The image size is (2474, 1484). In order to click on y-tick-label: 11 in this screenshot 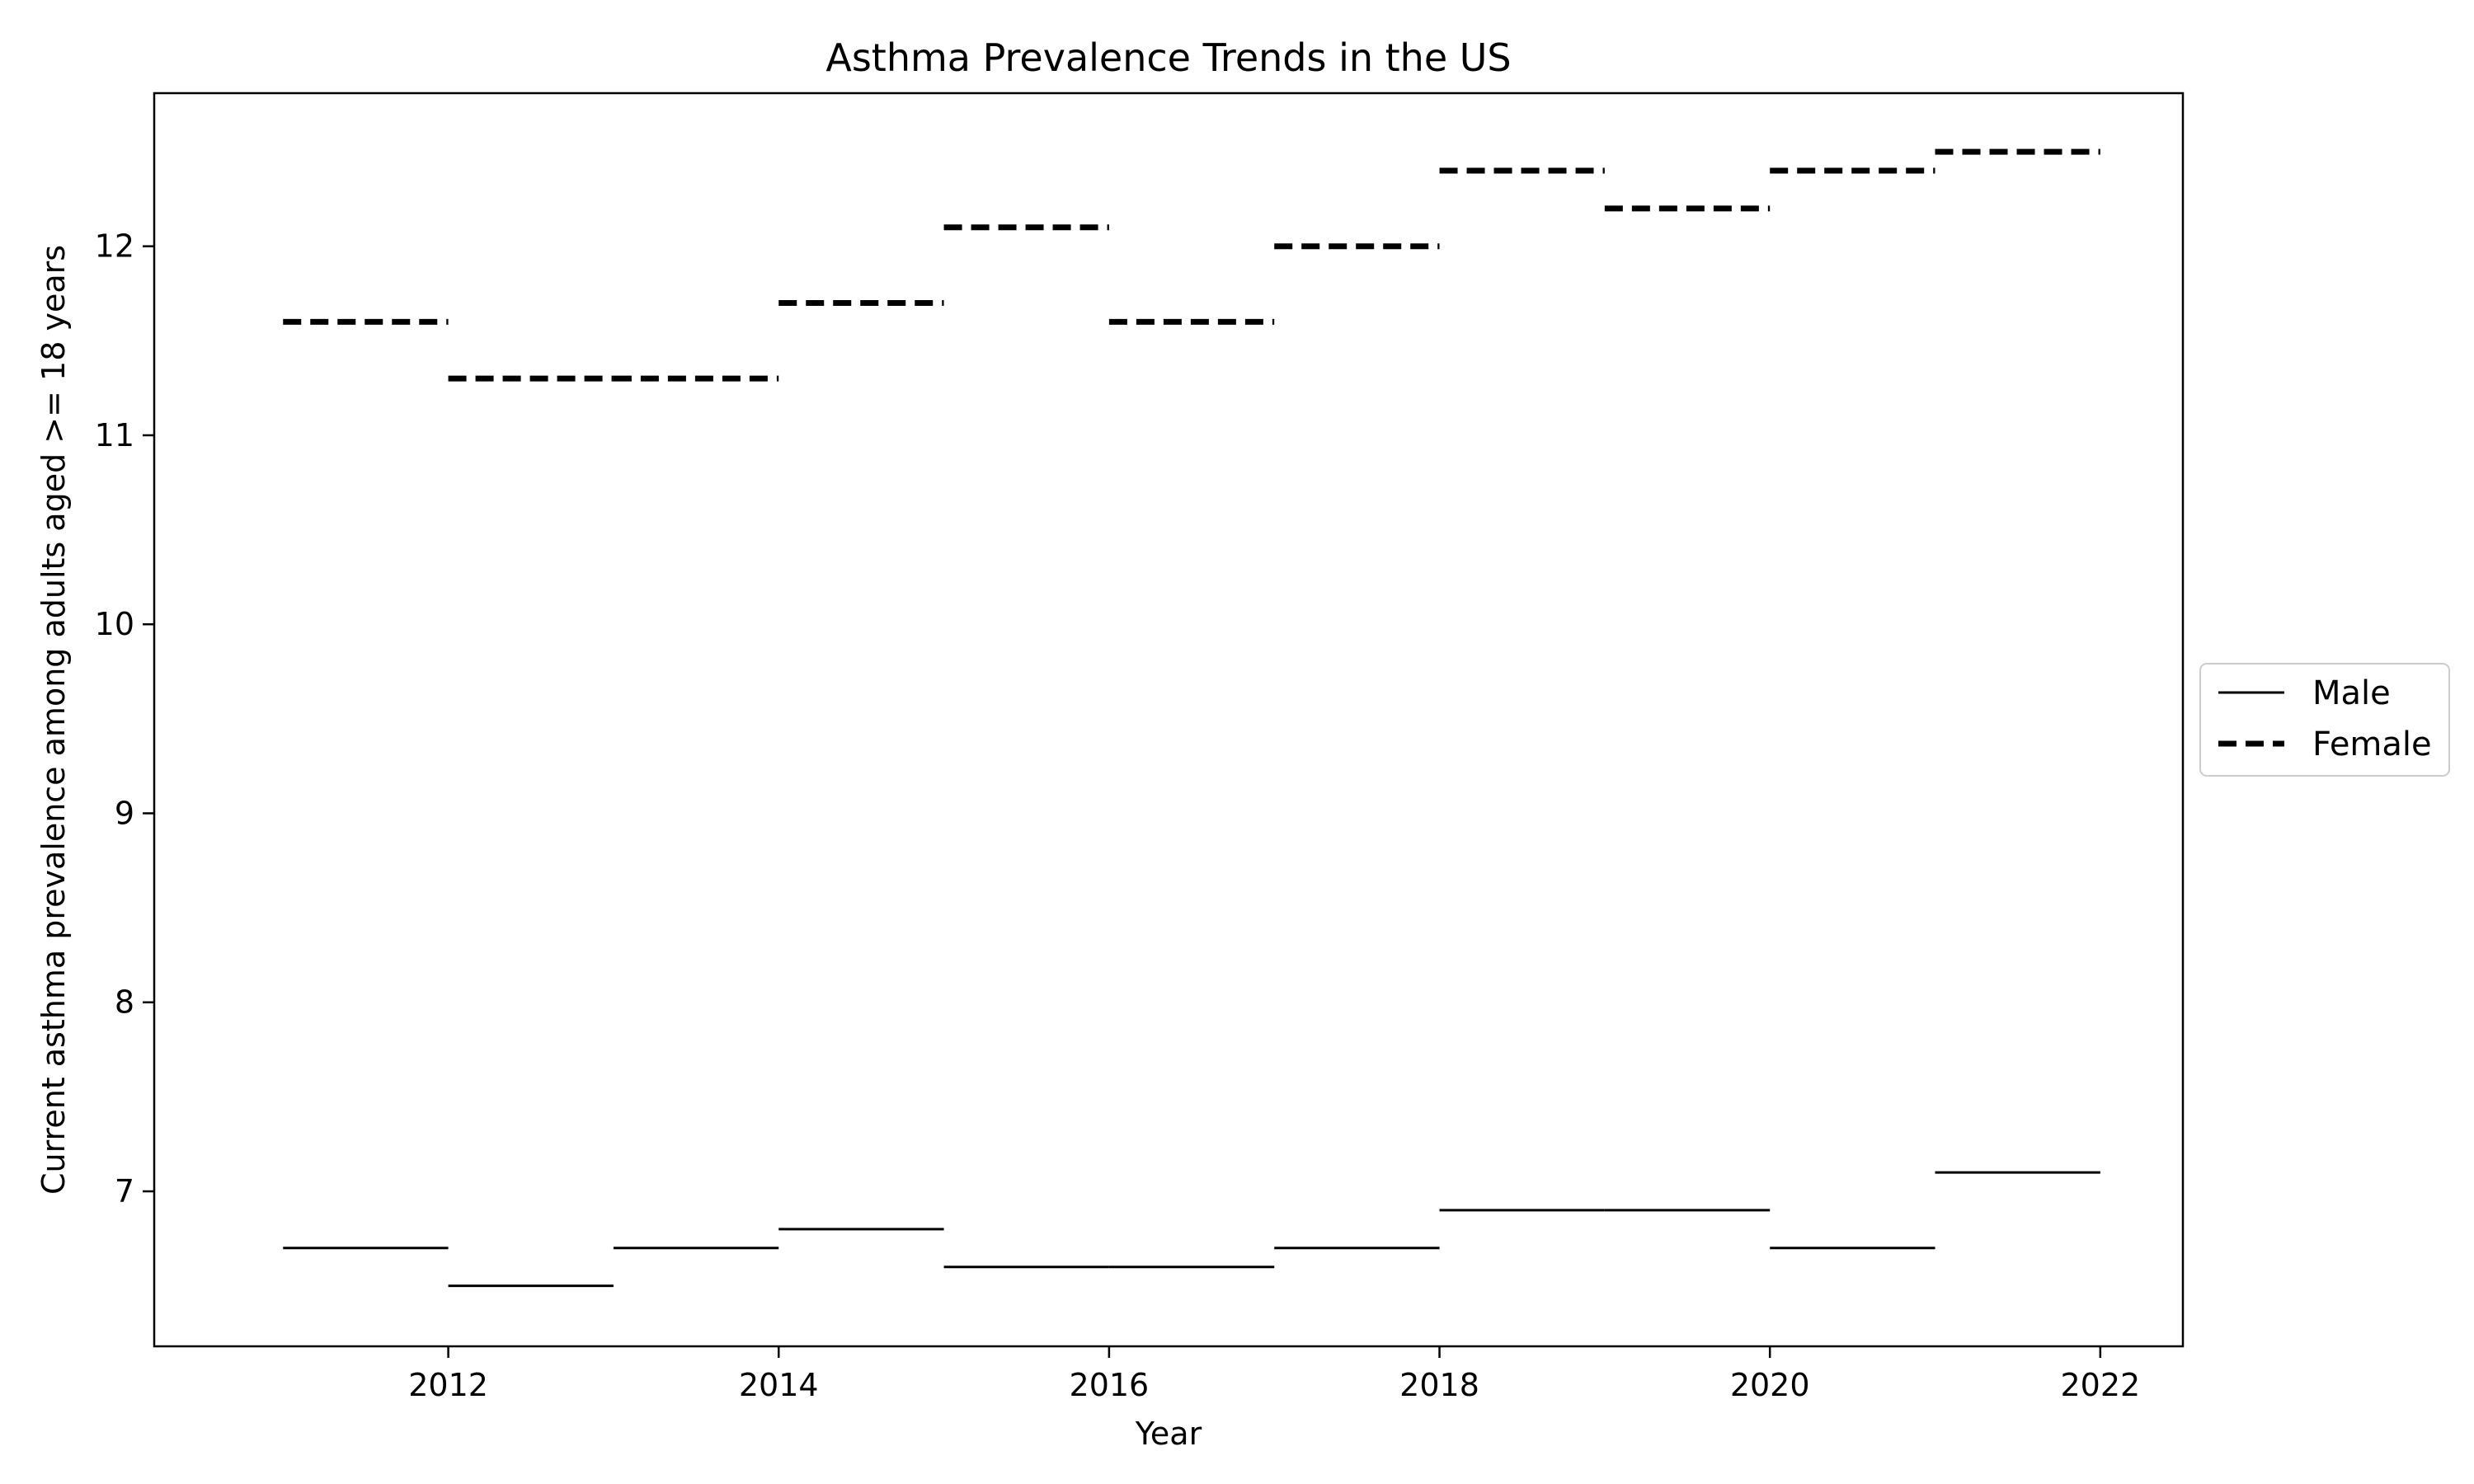, I will do `click(114, 435)`.